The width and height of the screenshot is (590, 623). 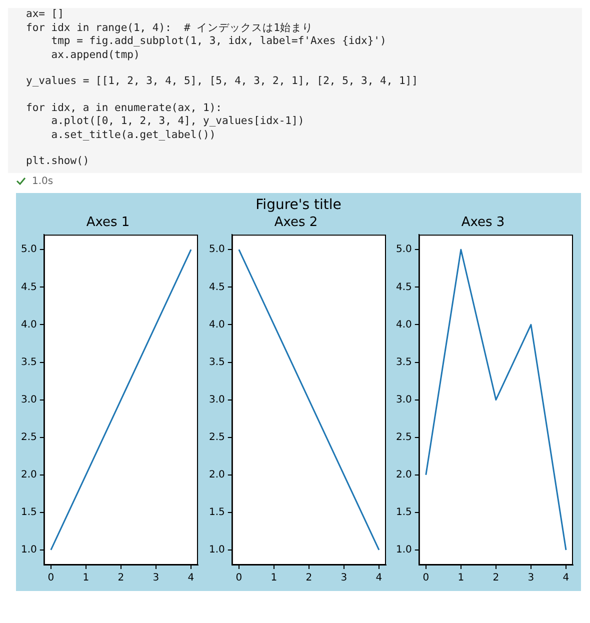 What do you see at coordinates (222, 81) in the screenshot?
I see `text: y_values = [[1, 2, 3, 4, 5], [5, 4, 3, 2, 1], [2, 5, 3, 4, 1]]` at bounding box center [222, 81].